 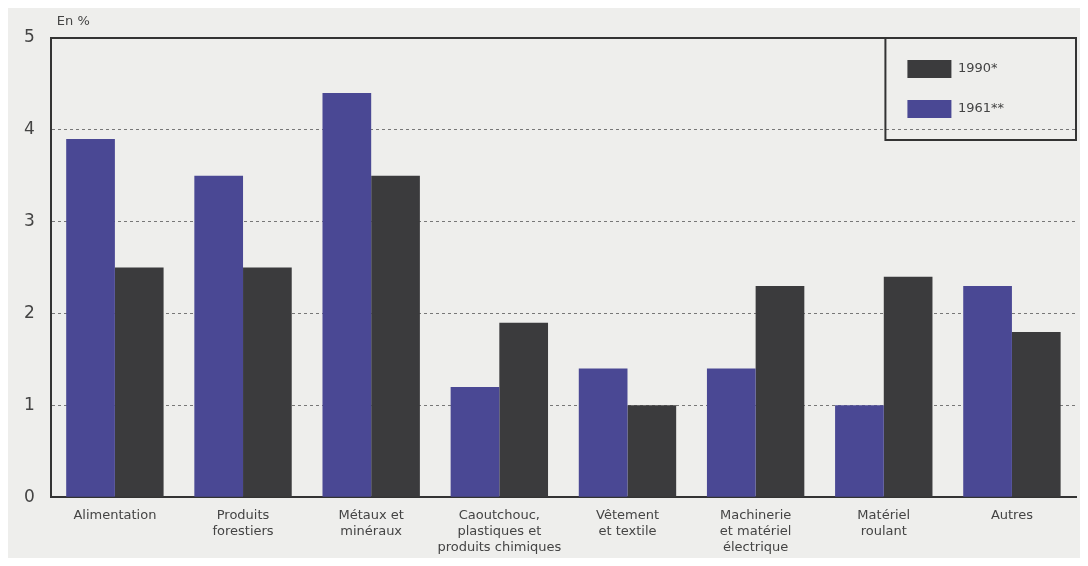 I want to click on y-tick-label: 2, so click(x=29, y=311).